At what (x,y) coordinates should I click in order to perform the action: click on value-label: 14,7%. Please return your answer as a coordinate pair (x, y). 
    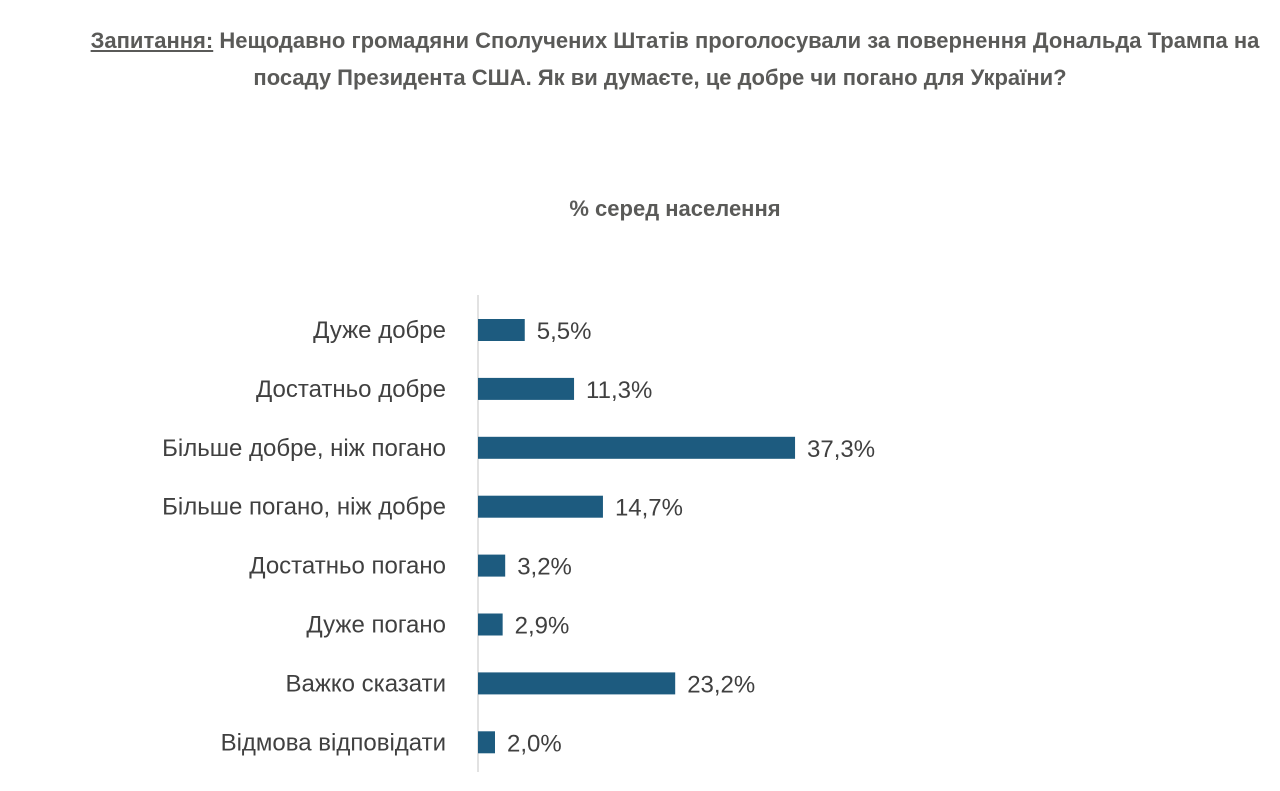
    Looking at the image, I should click on (649, 508).